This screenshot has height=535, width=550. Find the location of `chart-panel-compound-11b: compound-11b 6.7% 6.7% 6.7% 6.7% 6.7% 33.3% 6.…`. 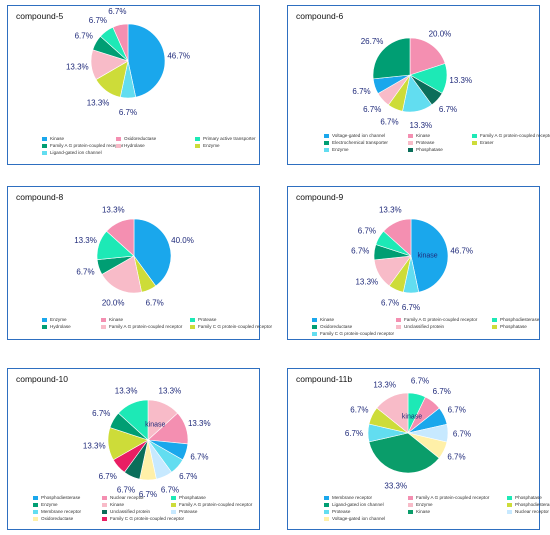

chart-panel-compound-11b: compound-11b 6.7% 6.7% 6.7% 6.7% 6.7% 33.3% 6.… is located at coordinates (418, 449).